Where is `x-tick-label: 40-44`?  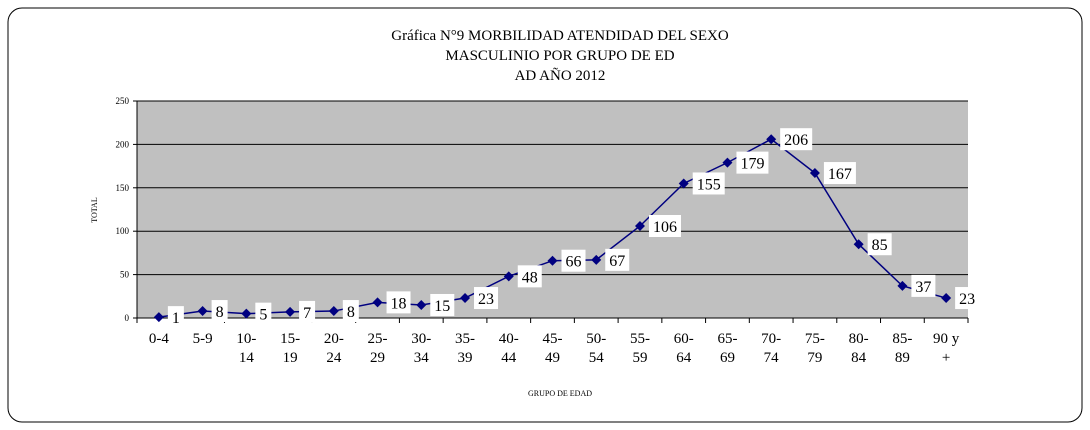 x-tick-label: 40-44 is located at coordinates (509, 348).